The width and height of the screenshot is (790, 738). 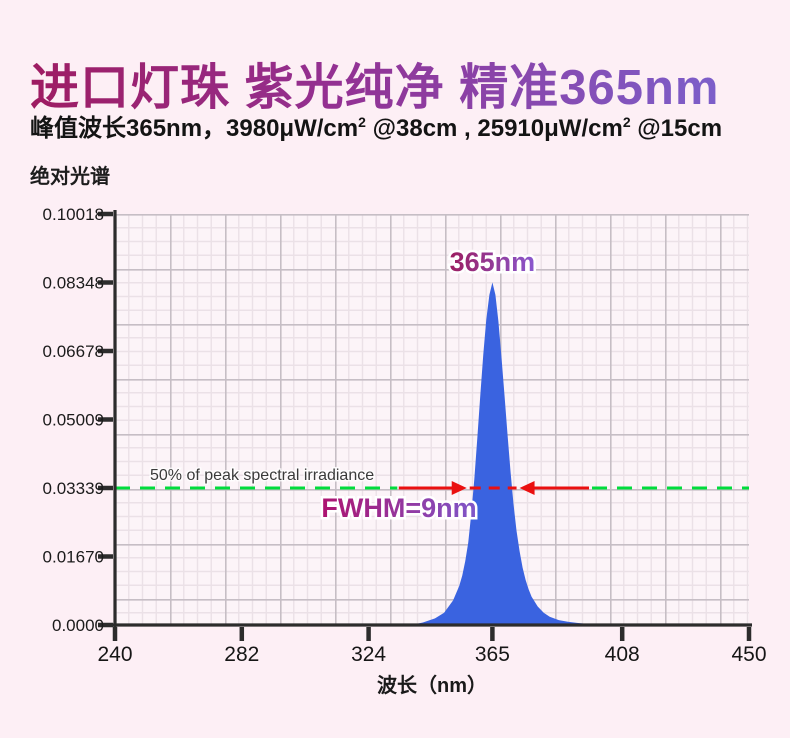 I want to click on peak-wavelength-label: 365nm, so click(x=493, y=262).